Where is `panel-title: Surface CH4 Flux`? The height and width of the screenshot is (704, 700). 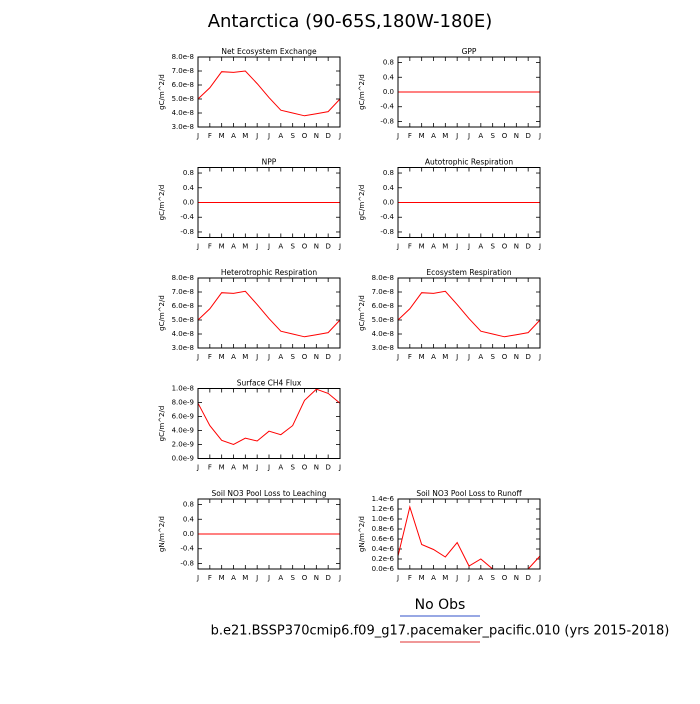
panel-title: Surface CH4 Flux is located at coordinates (269, 383).